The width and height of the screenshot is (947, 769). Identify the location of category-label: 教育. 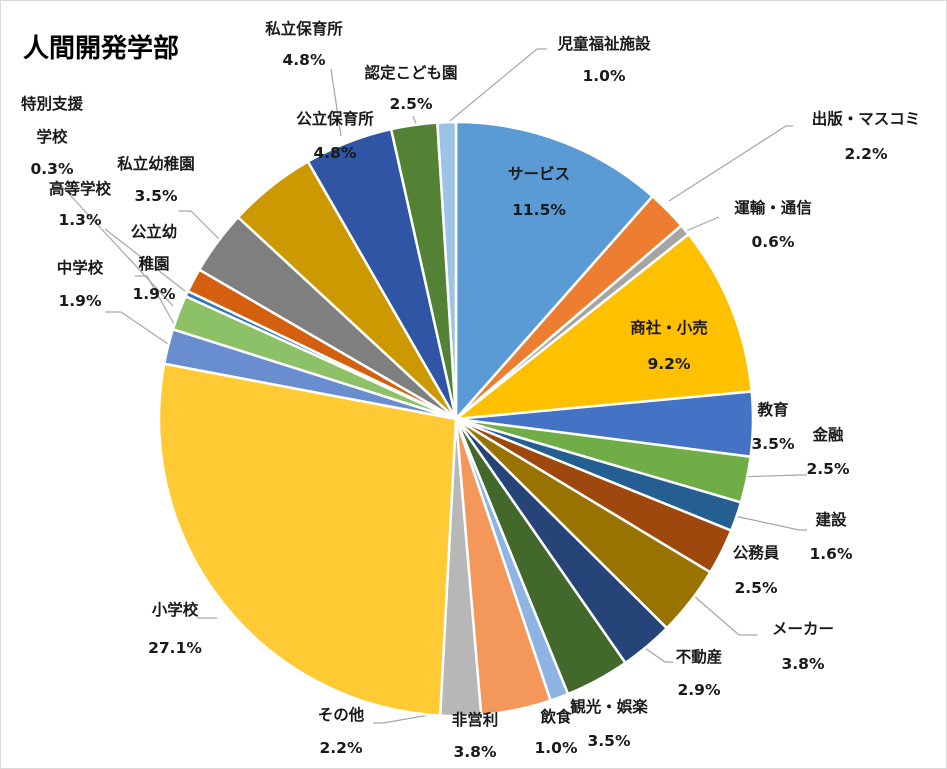
(772, 409).